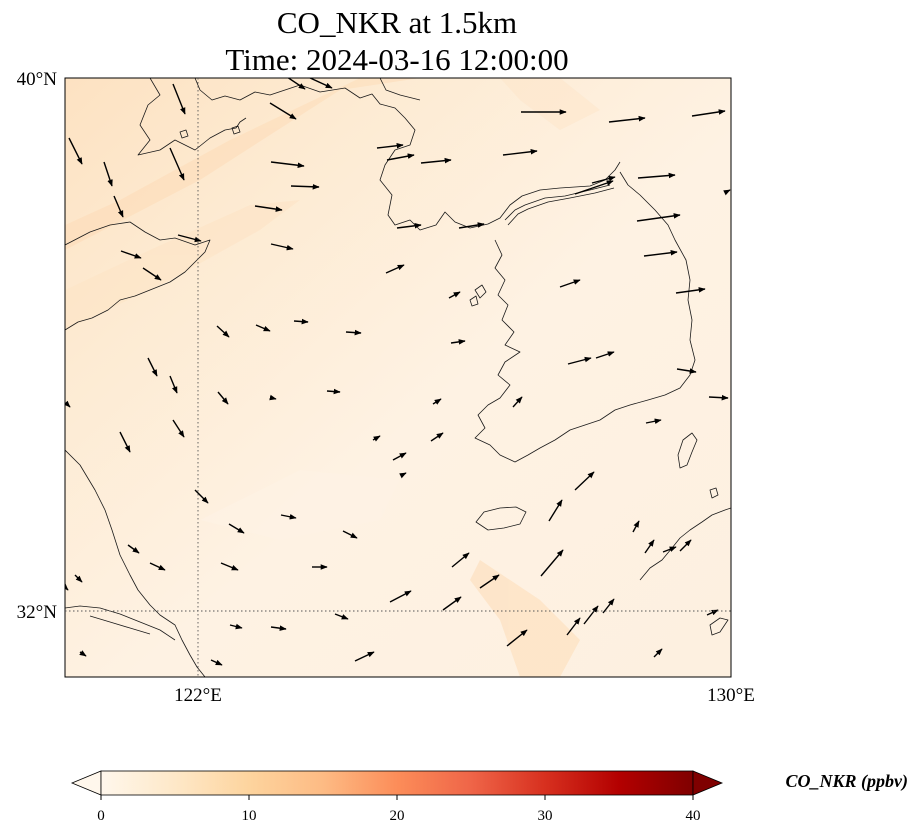 The height and width of the screenshot is (836, 920). I want to click on colorbar-extend-max, so click(708, 783).